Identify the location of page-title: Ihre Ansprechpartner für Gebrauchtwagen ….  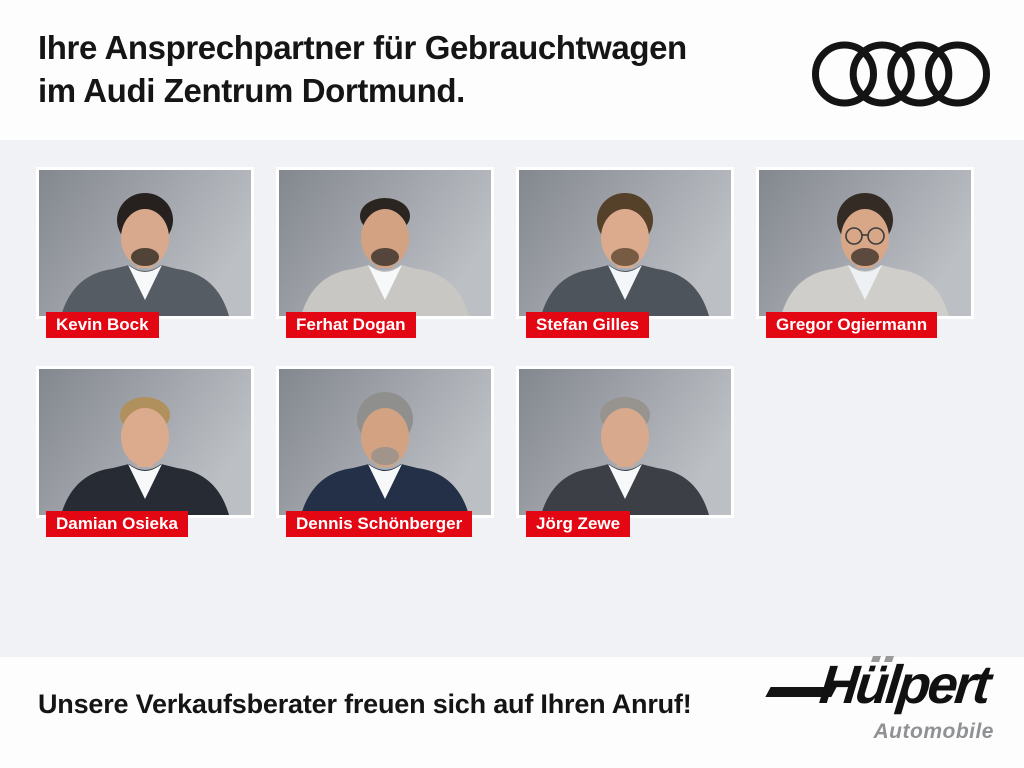
(362, 69).